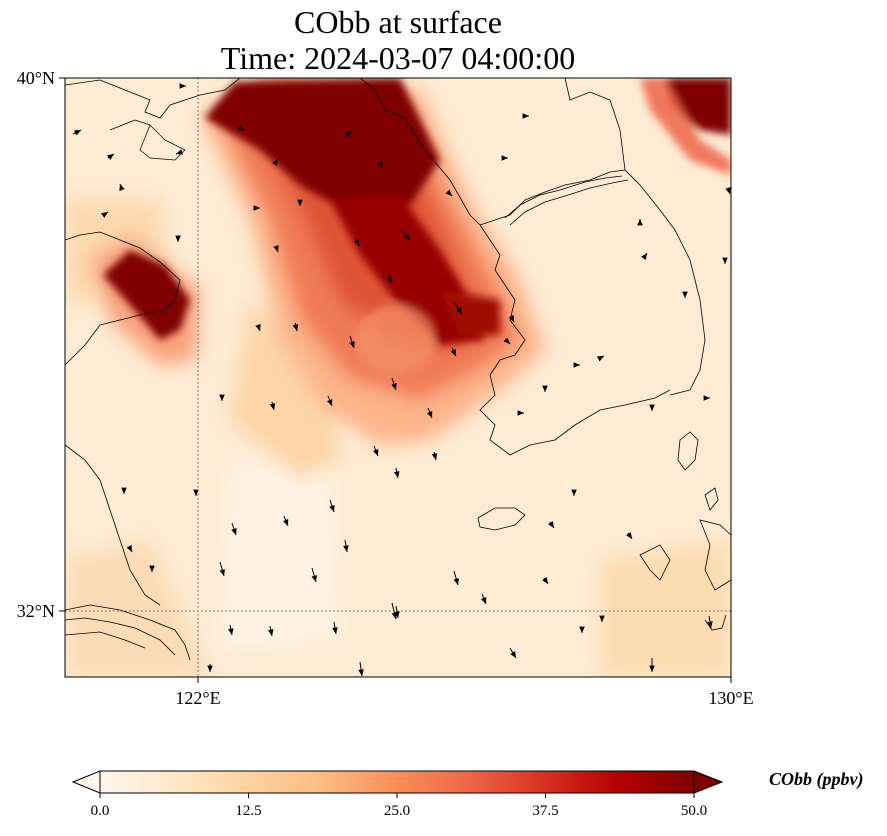 The height and width of the screenshot is (836, 887). I want to click on y-tick-label-32n: 32°N, so click(36, 611).